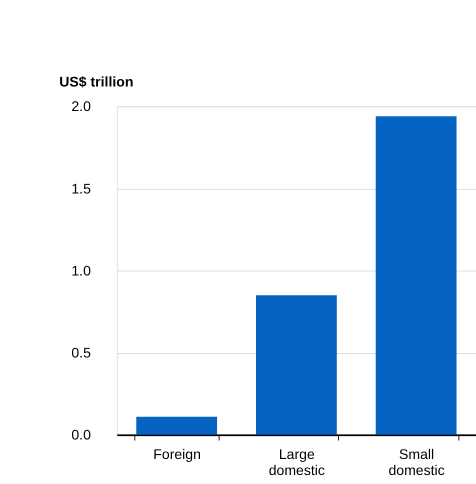 The image size is (476, 484). Describe the element at coordinates (416, 462) in the screenshot. I see `x-tick-label: Small domestic` at that location.